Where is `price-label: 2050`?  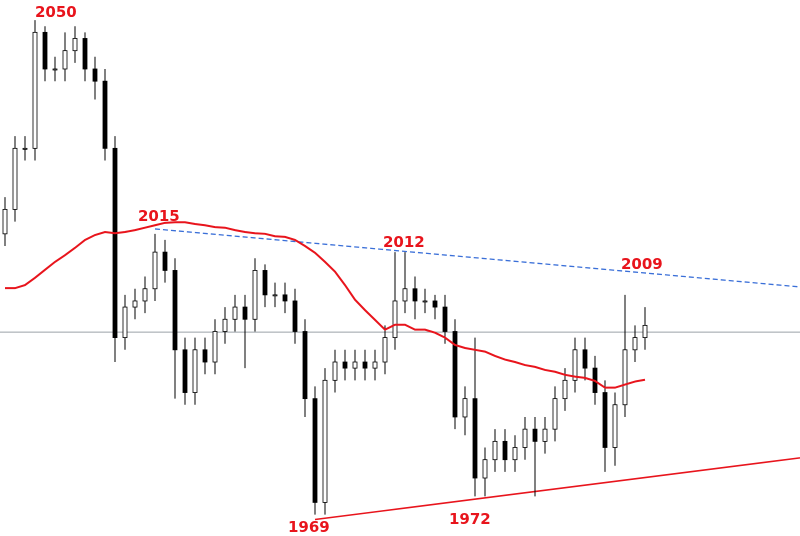
price-label: 2050 is located at coordinates (56, 12).